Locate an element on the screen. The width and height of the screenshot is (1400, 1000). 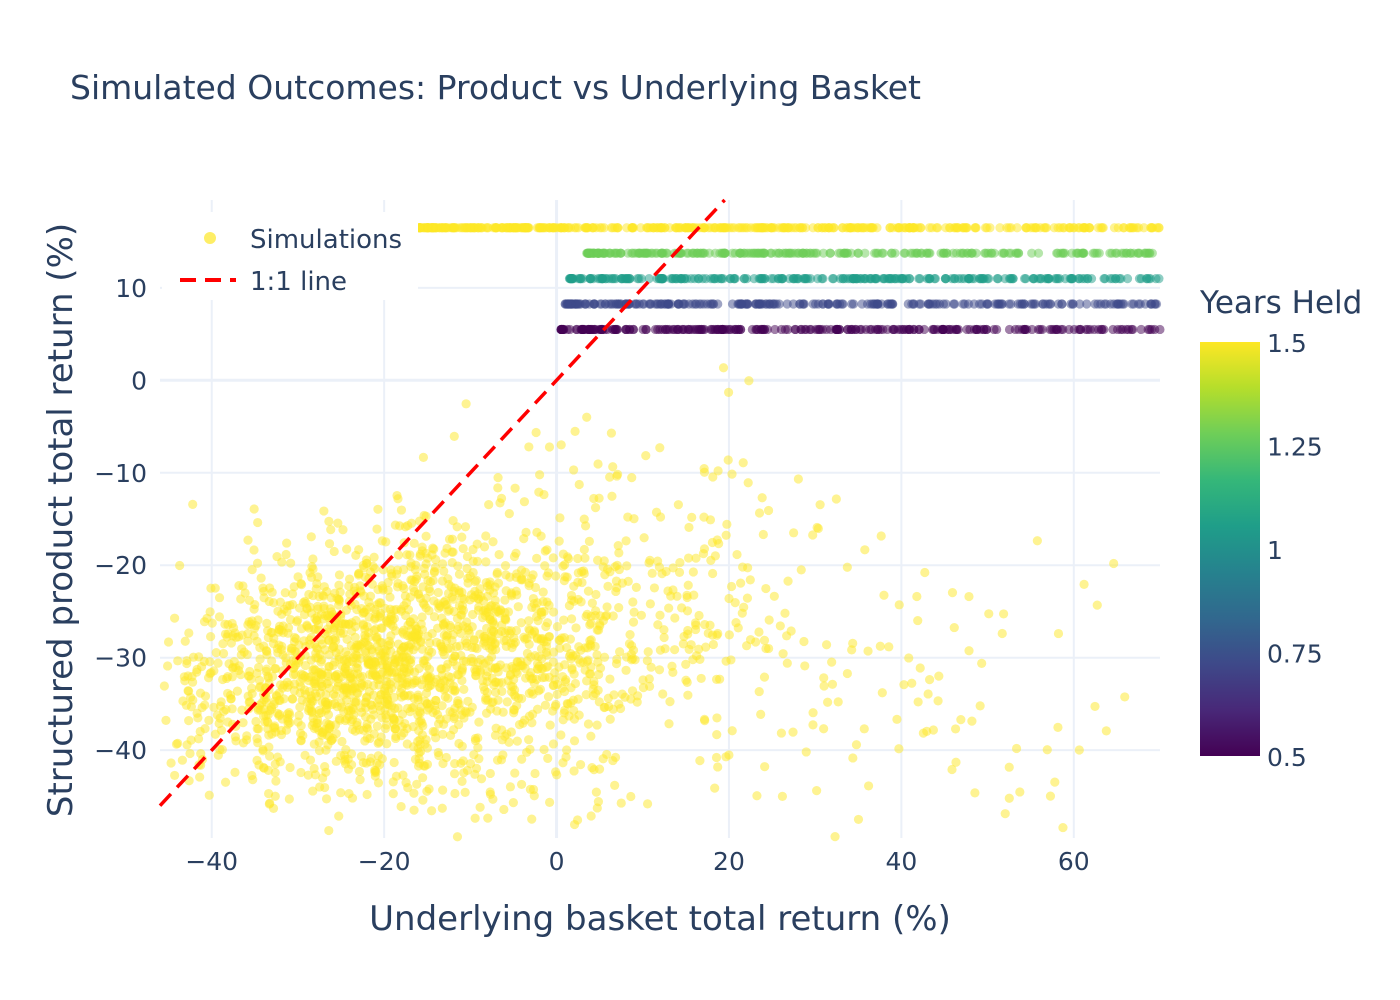
x-tick-label: 40 is located at coordinates (901, 861).